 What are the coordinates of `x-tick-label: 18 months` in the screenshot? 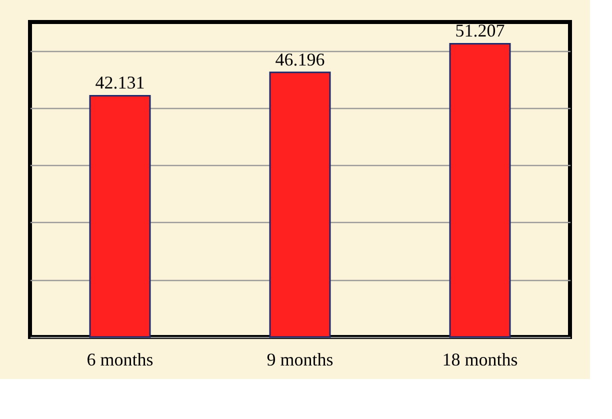 It's located at (480, 360).